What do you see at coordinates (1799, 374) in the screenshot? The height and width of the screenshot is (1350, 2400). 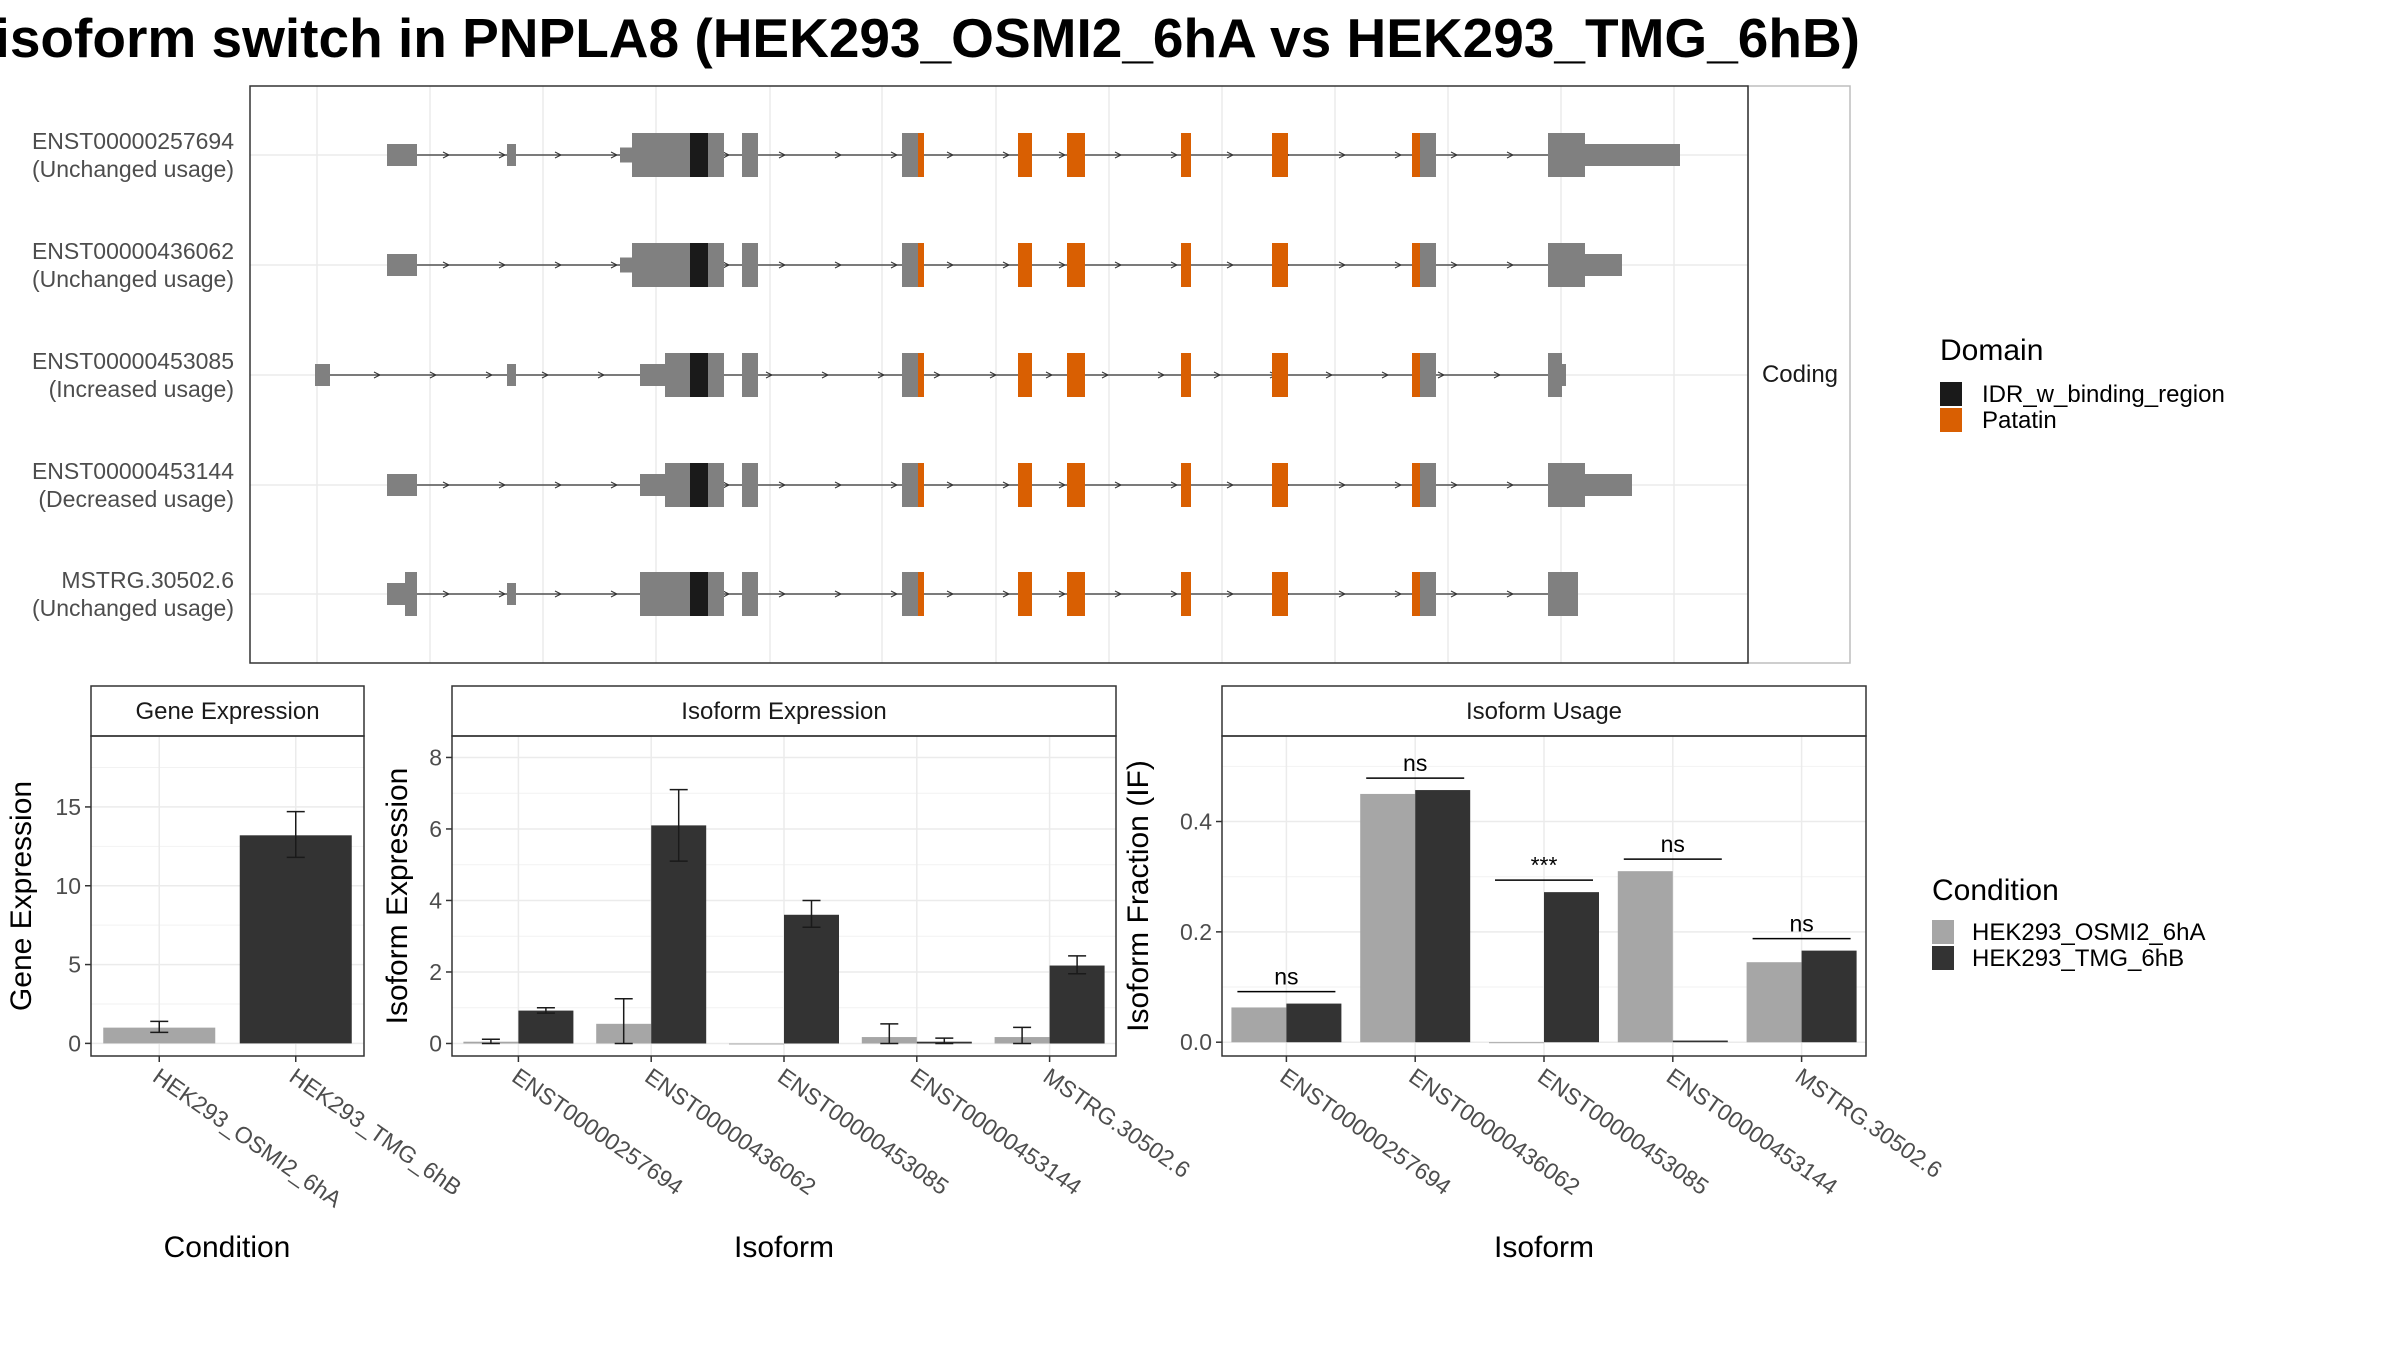 I see `coding-strip` at bounding box center [1799, 374].